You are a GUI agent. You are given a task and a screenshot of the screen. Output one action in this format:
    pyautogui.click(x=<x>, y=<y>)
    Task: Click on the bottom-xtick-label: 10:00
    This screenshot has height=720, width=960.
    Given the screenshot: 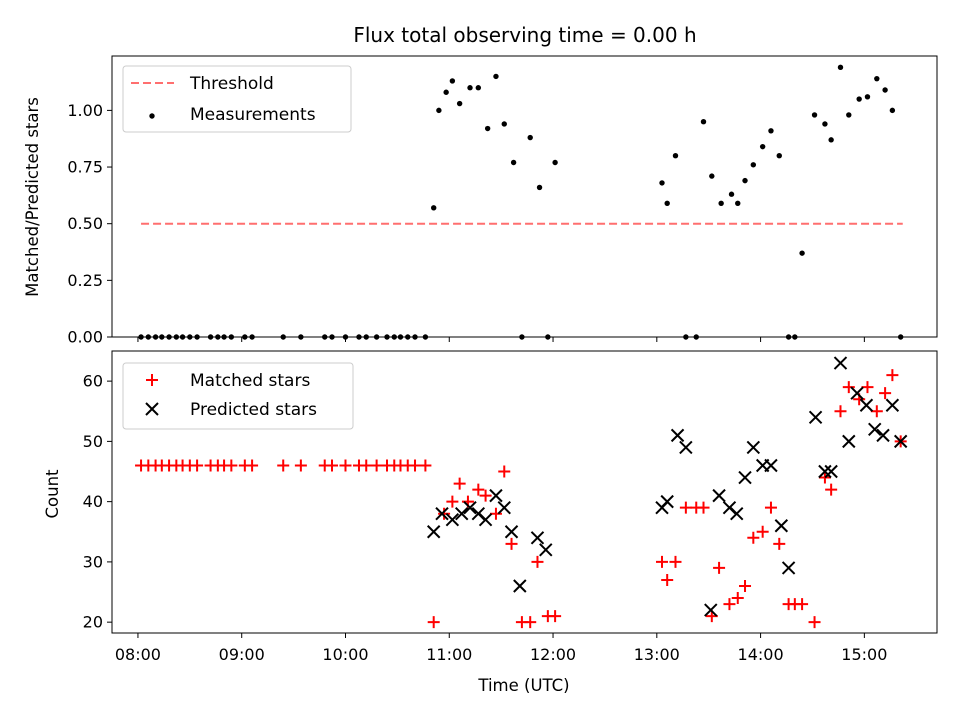 What is the action you would take?
    pyautogui.click(x=345, y=654)
    